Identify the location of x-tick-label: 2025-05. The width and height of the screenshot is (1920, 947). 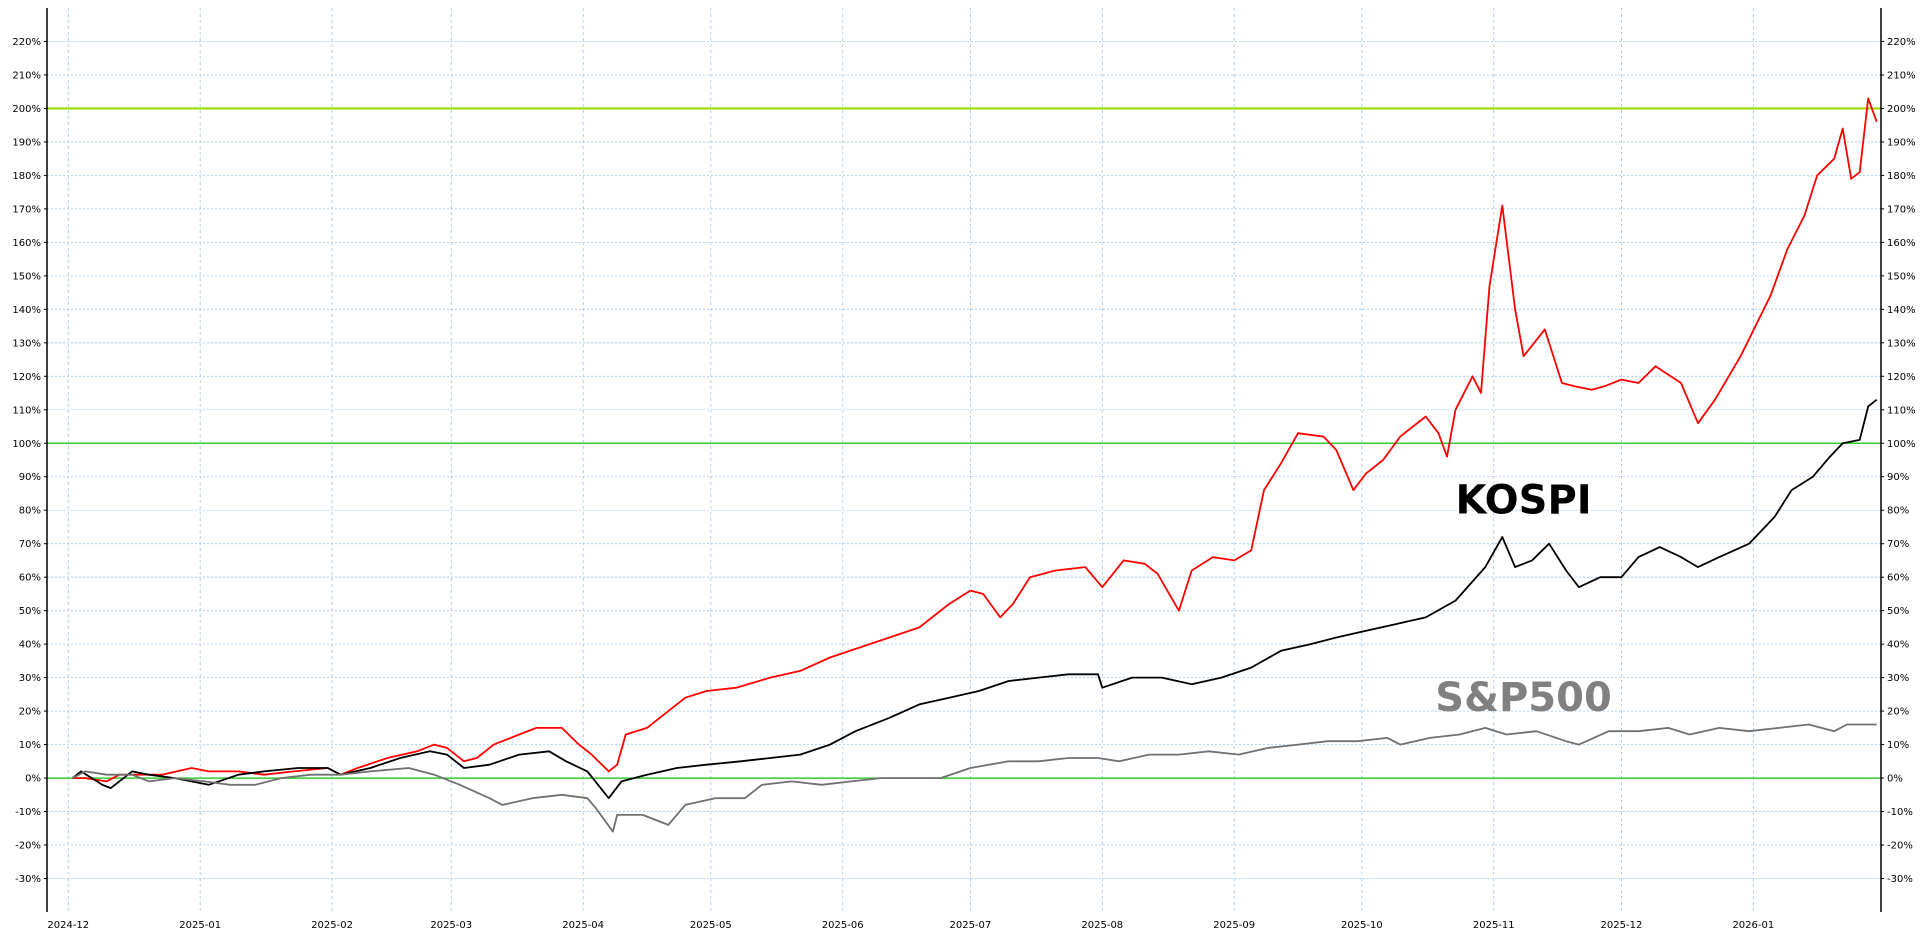
(711, 925).